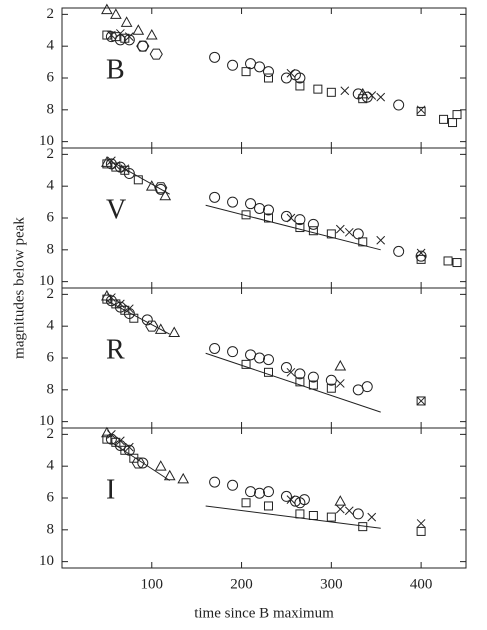 The height and width of the screenshot is (630, 487). What do you see at coordinates (421, 584) in the screenshot?
I see `x-tick-label: 400` at bounding box center [421, 584].